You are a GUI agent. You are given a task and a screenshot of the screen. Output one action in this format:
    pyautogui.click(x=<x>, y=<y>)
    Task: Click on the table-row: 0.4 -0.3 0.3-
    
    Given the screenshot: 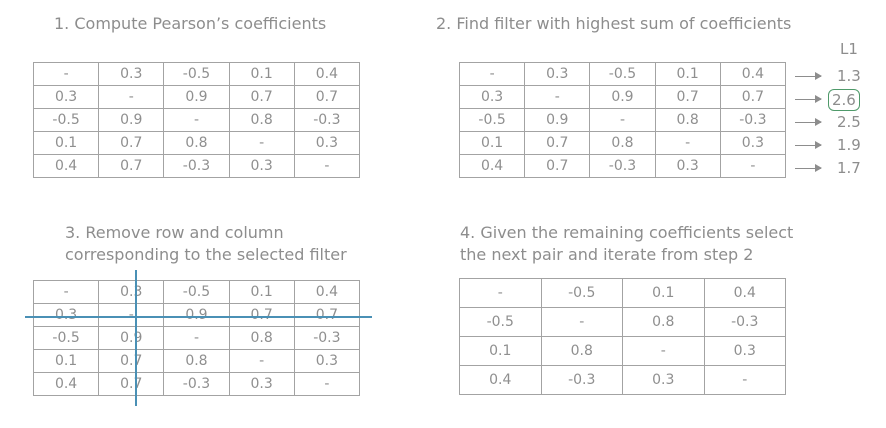 What is the action you would take?
    pyautogui.click(x=622, y=380)
    